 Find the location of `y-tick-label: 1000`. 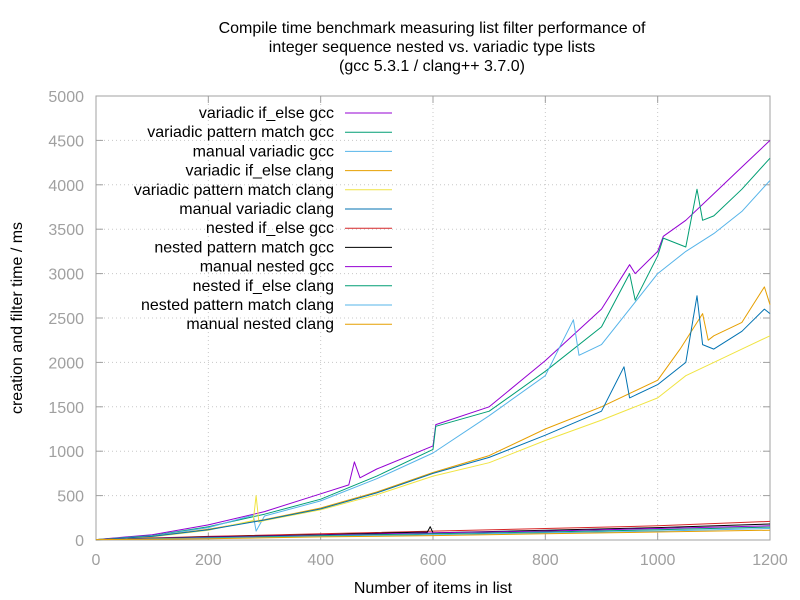

y-tick-label: 1000 is located at coordinates (66, 452).